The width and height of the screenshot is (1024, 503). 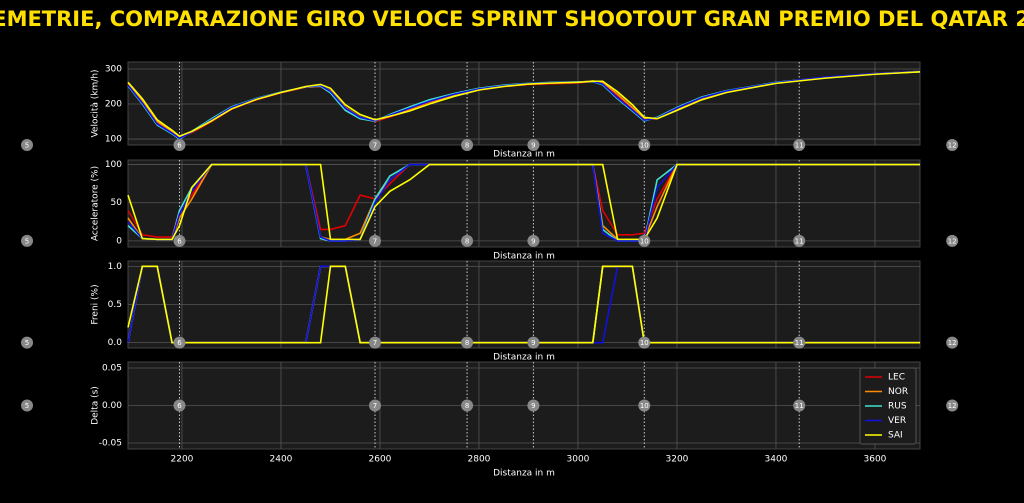 What do you see at coordinates (898, 392) in the screenshot?
I see `legend-label: NOR` at bounding box center [898, 392].